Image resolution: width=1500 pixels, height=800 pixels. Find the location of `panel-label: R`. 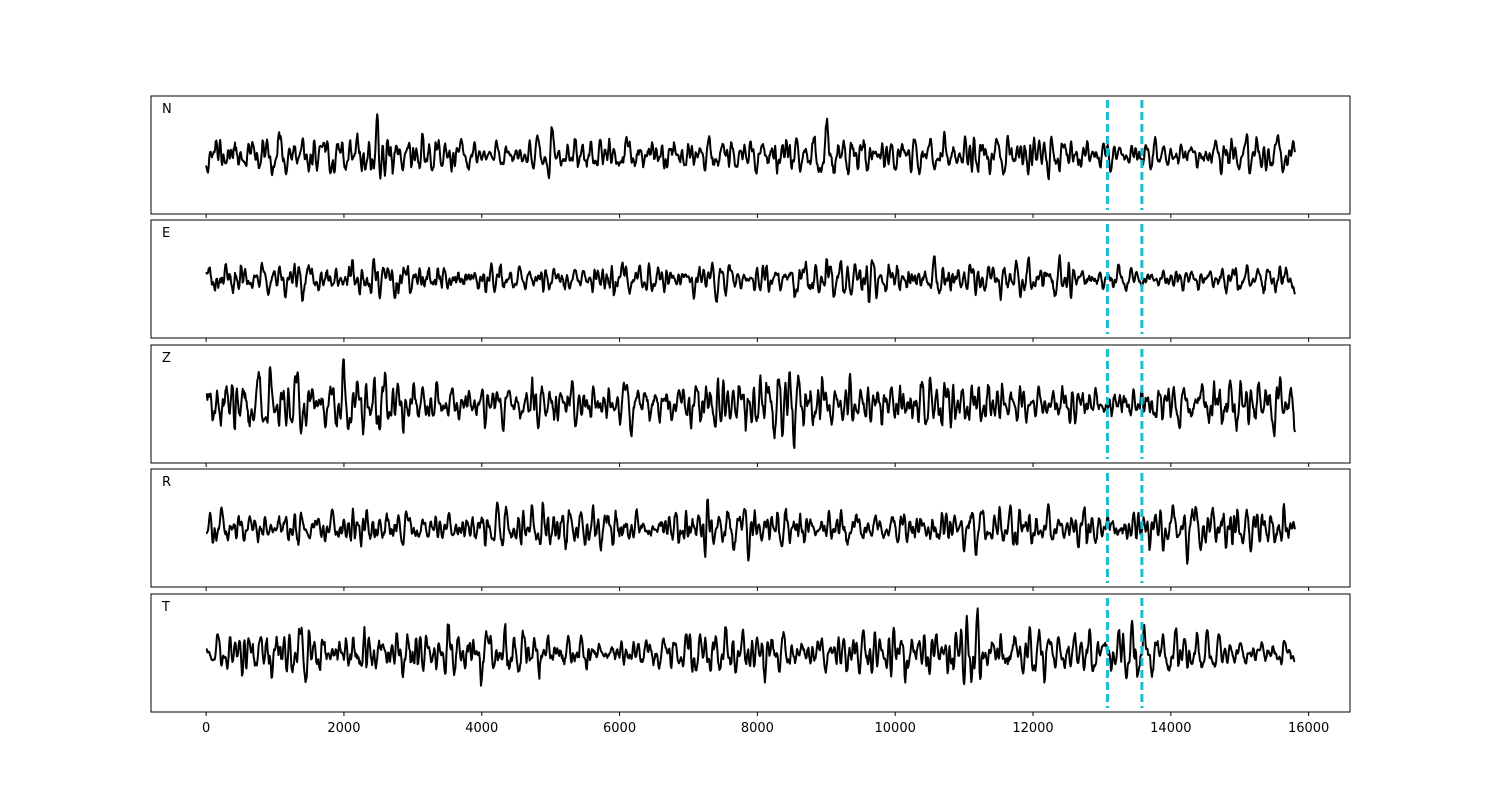

panel-label: R is located at coordinates (166, 482).